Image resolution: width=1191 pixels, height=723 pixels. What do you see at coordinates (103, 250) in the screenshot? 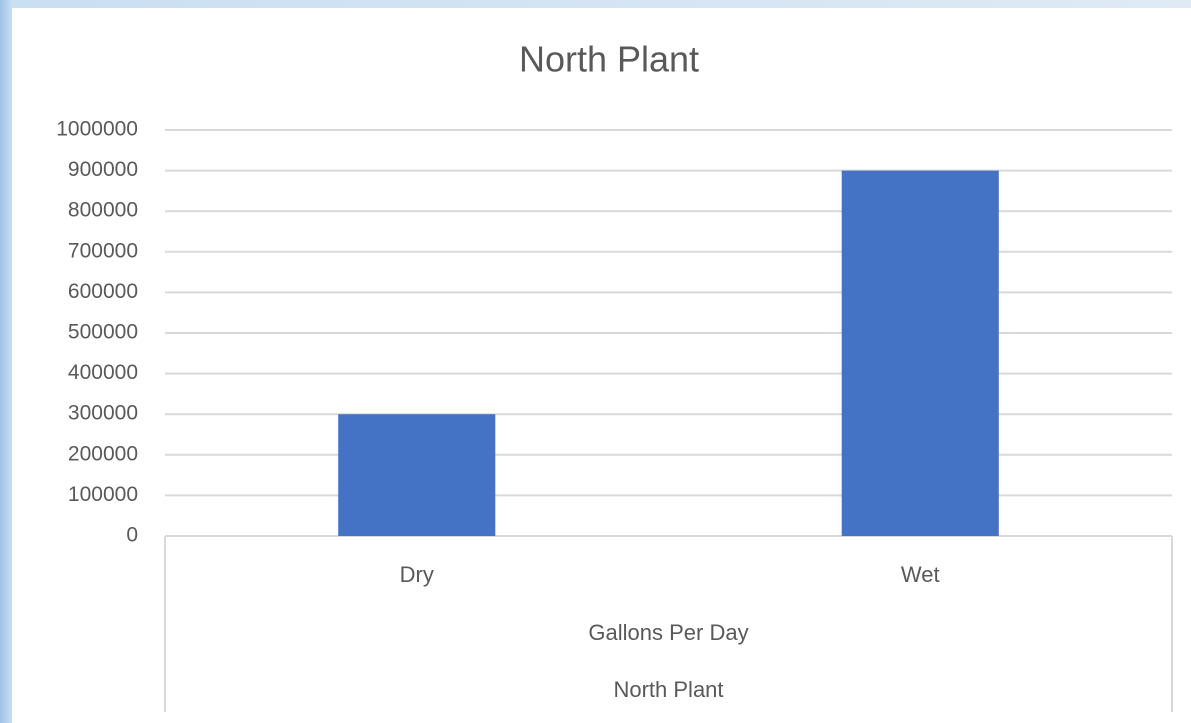
I see `y-tick-label: 700000` at bounding box center [103, 250].